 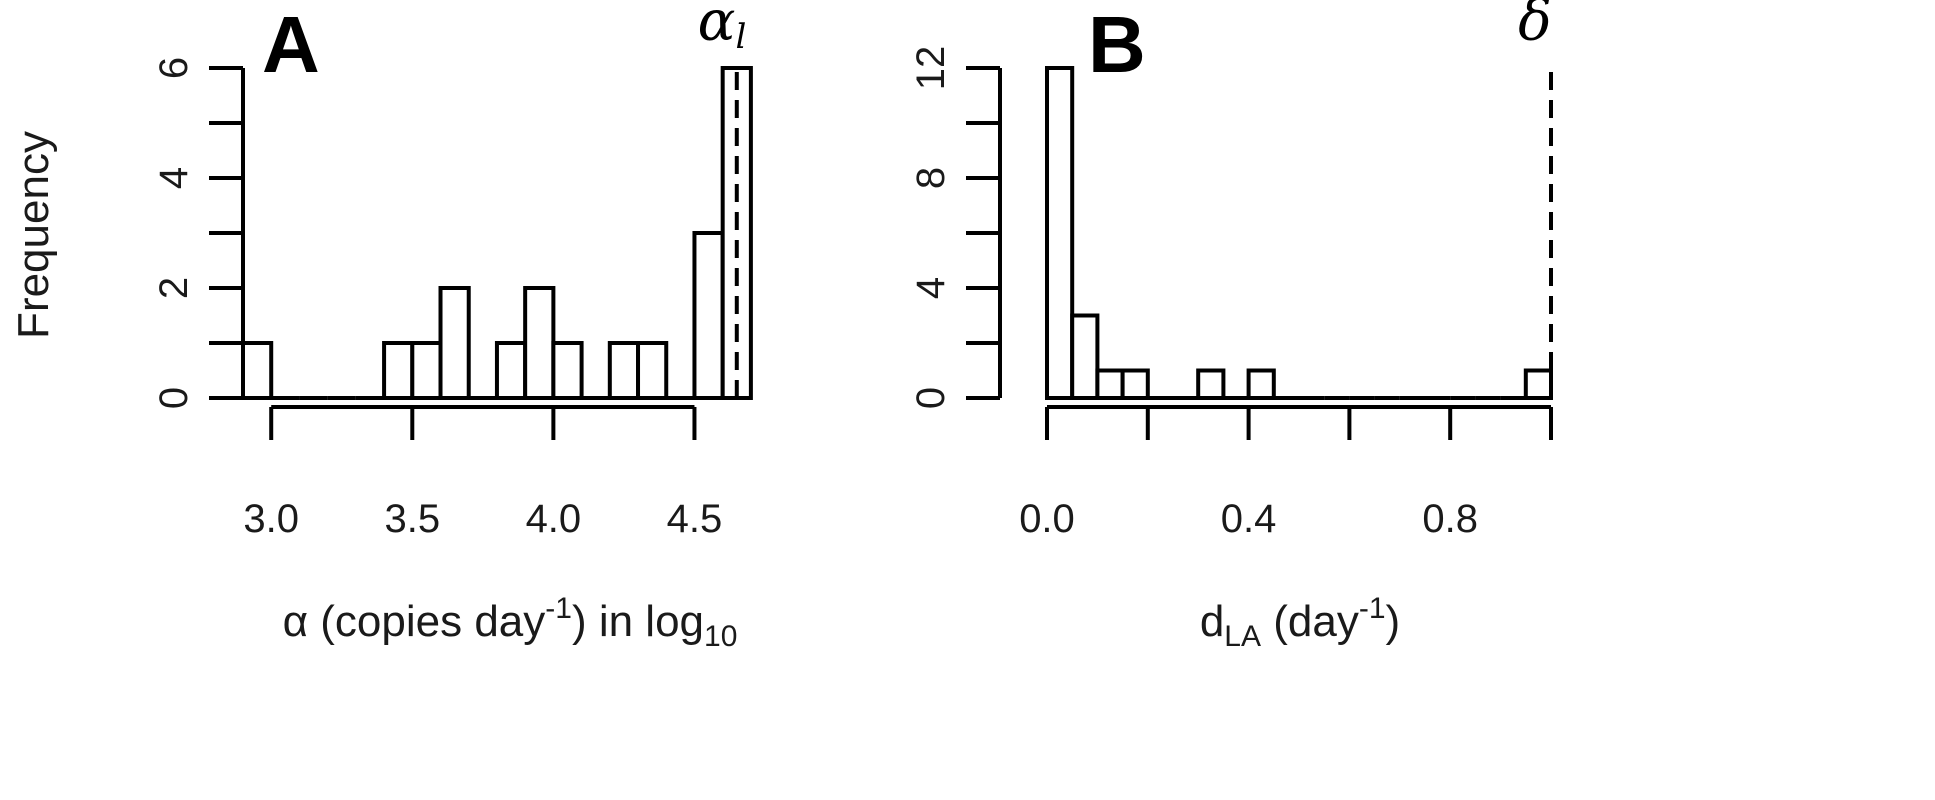 What do you see at coordinates (554, 519) in the screenshot?
I see `x-tick-label: 4.0` at bounding box center [554, 519].